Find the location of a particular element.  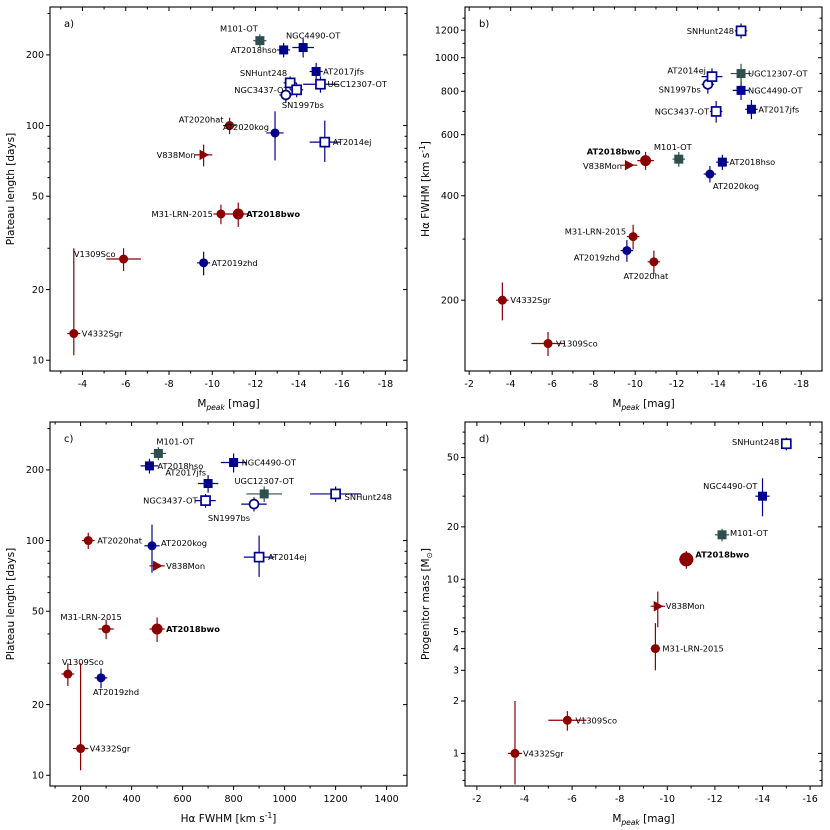

x-tick-label: 200 is located at coordinates (81, 799).